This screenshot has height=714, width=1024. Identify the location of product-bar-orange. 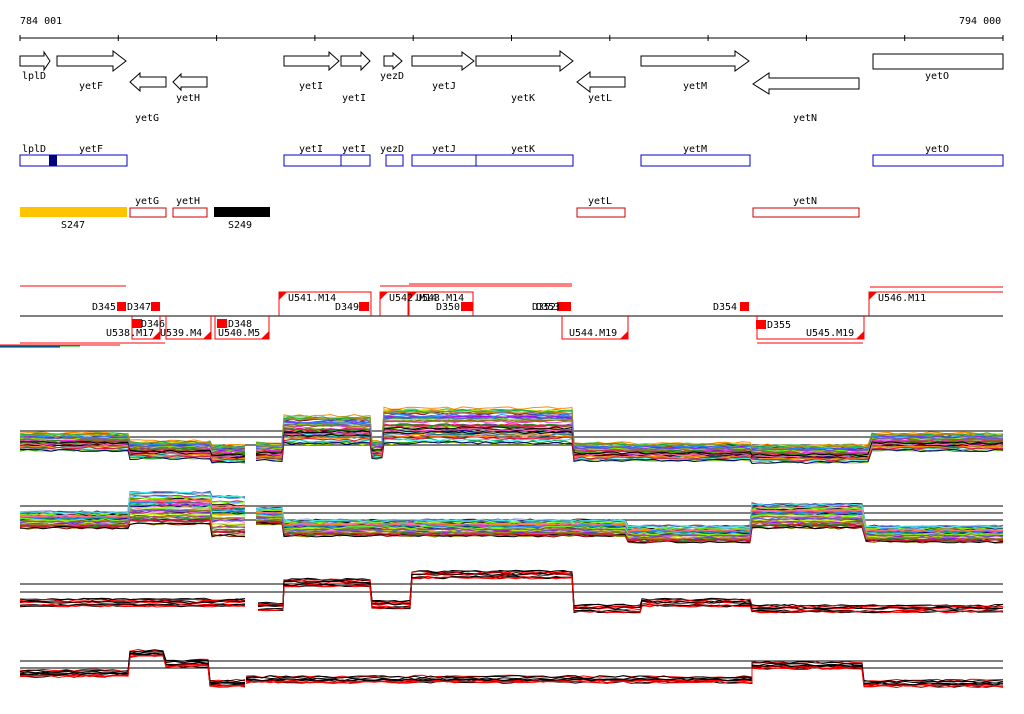
(73, 212).